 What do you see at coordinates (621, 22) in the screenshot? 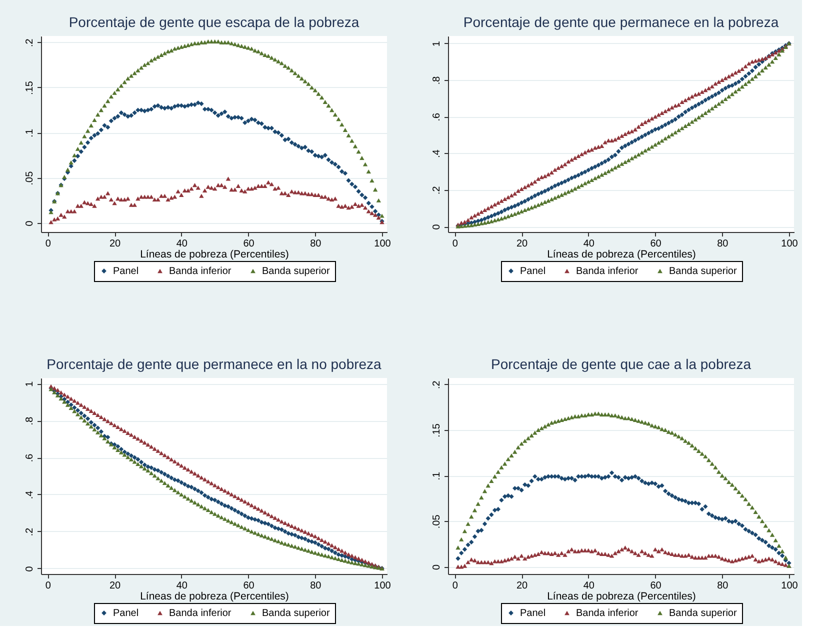
I see `chart-title: Porcentaje de gente que permanece en la pobreza` at bounding box center [621, 22].